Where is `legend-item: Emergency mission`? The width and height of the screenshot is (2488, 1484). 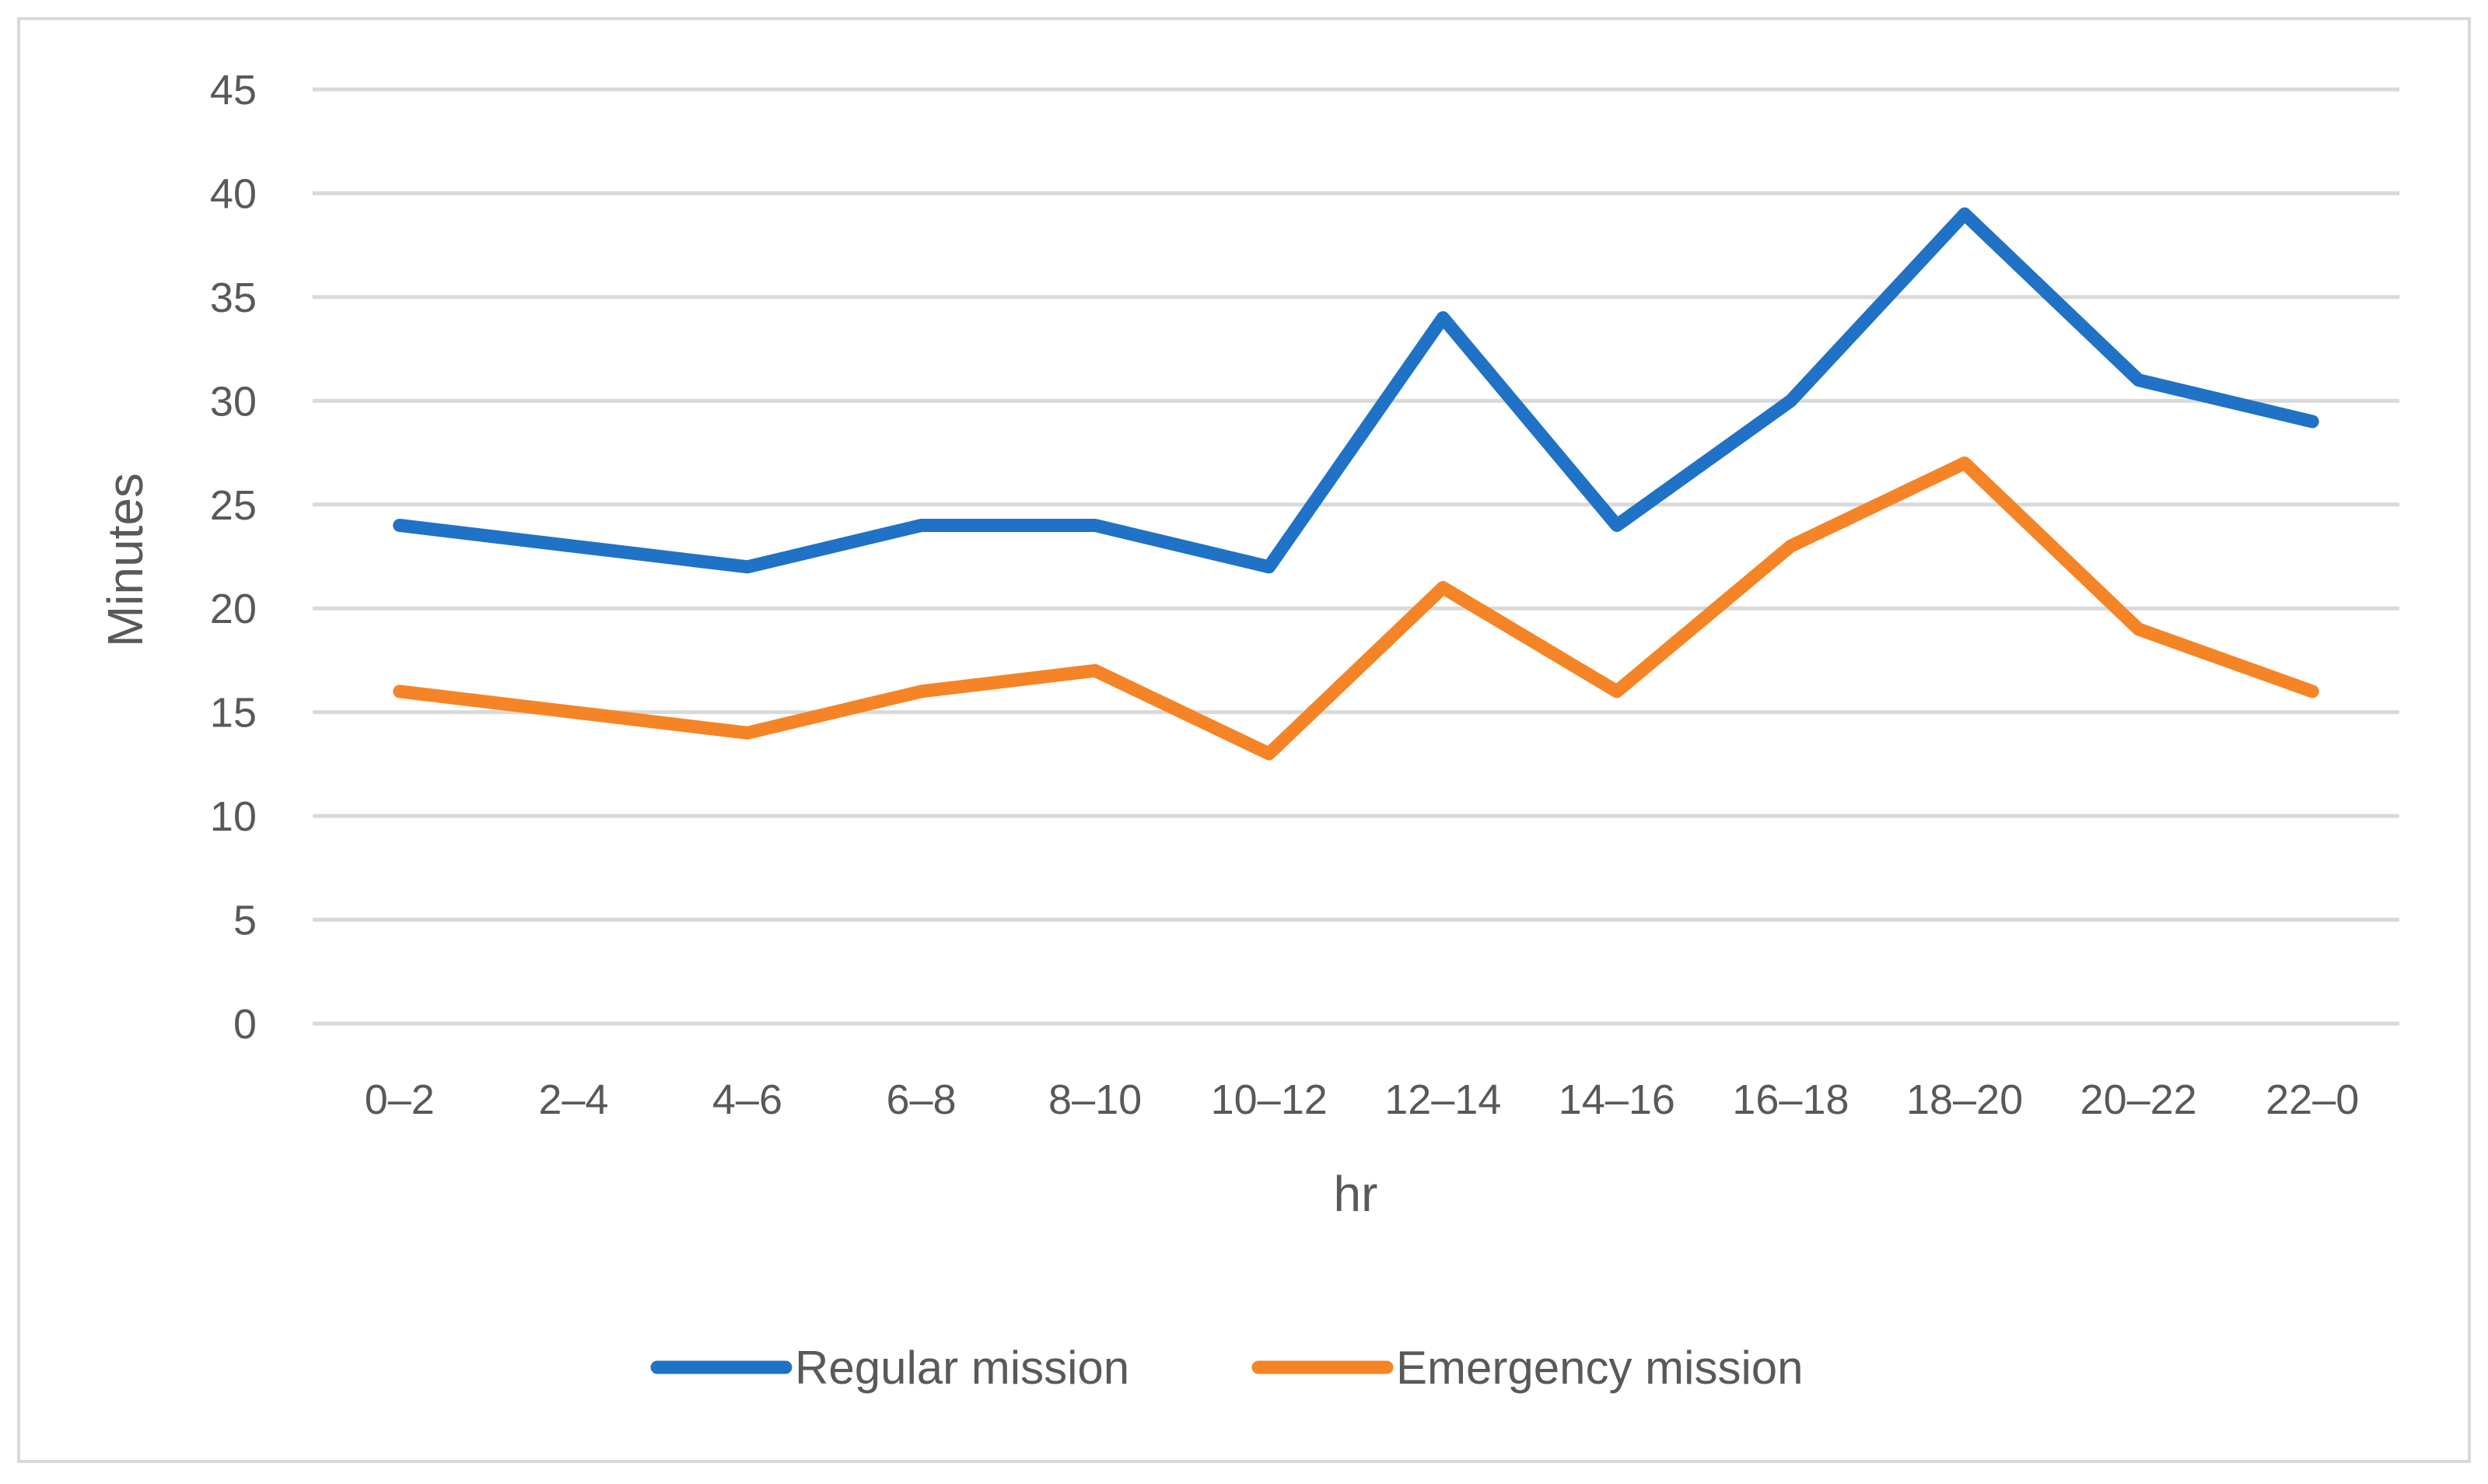
legend-item: Emergency mission is located at coordinates (1527, 1368).